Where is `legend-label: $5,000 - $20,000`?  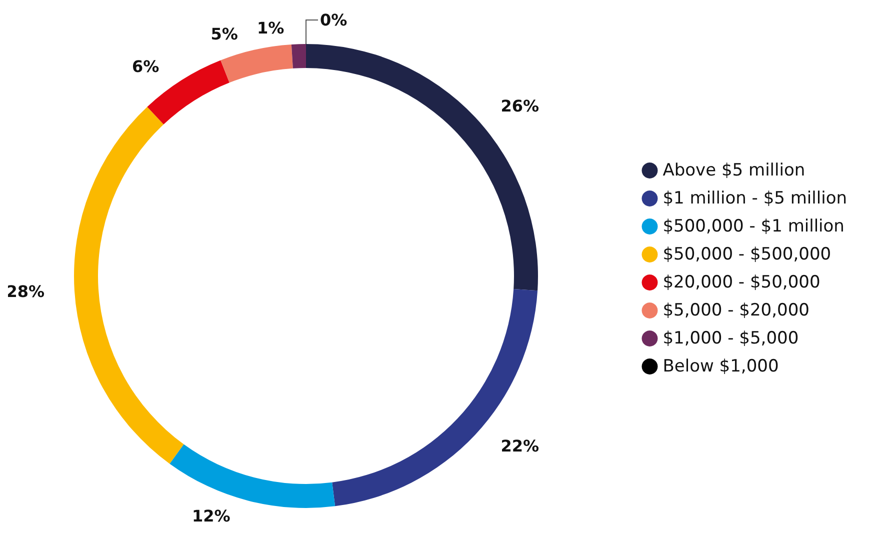
legend-label: $5,000 - $20,000 is located at coordinates (736, 310).